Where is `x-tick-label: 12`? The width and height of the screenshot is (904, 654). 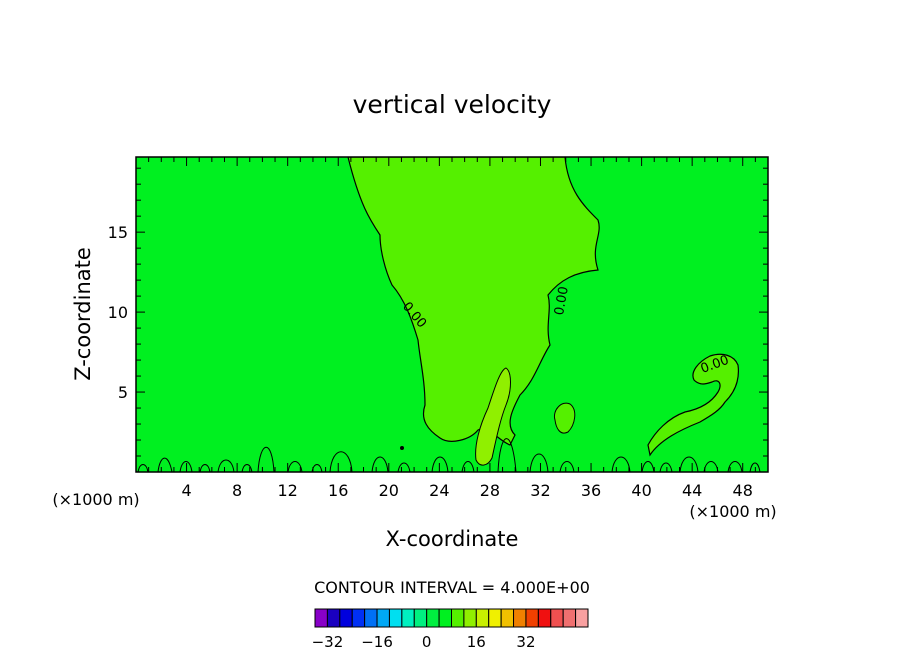
x-tick-label: 12 is located at coordinates (288, 490).